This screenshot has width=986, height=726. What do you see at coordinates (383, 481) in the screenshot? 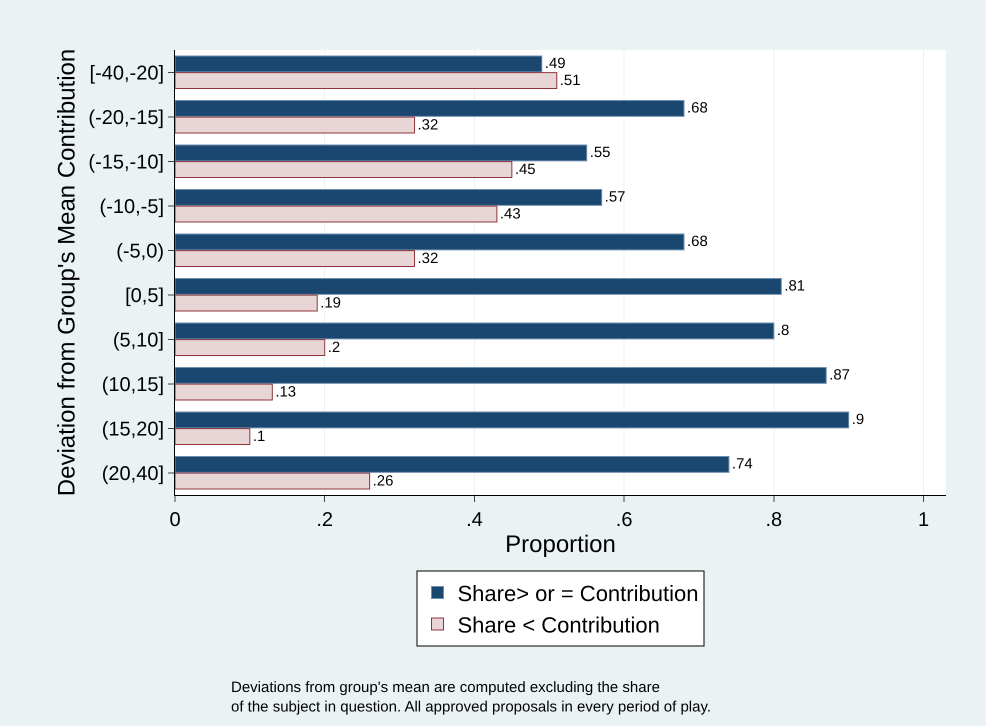
I see `data-label: .26` at bounding box center [383, 481].